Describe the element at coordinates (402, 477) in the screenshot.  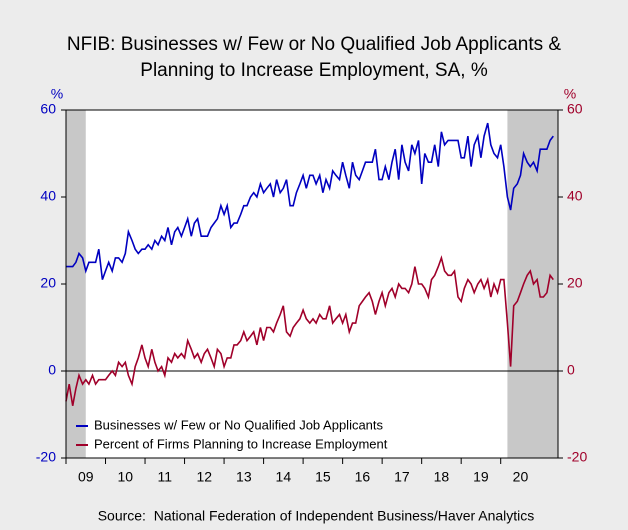
I see `x-tick-label: 17` at that location.